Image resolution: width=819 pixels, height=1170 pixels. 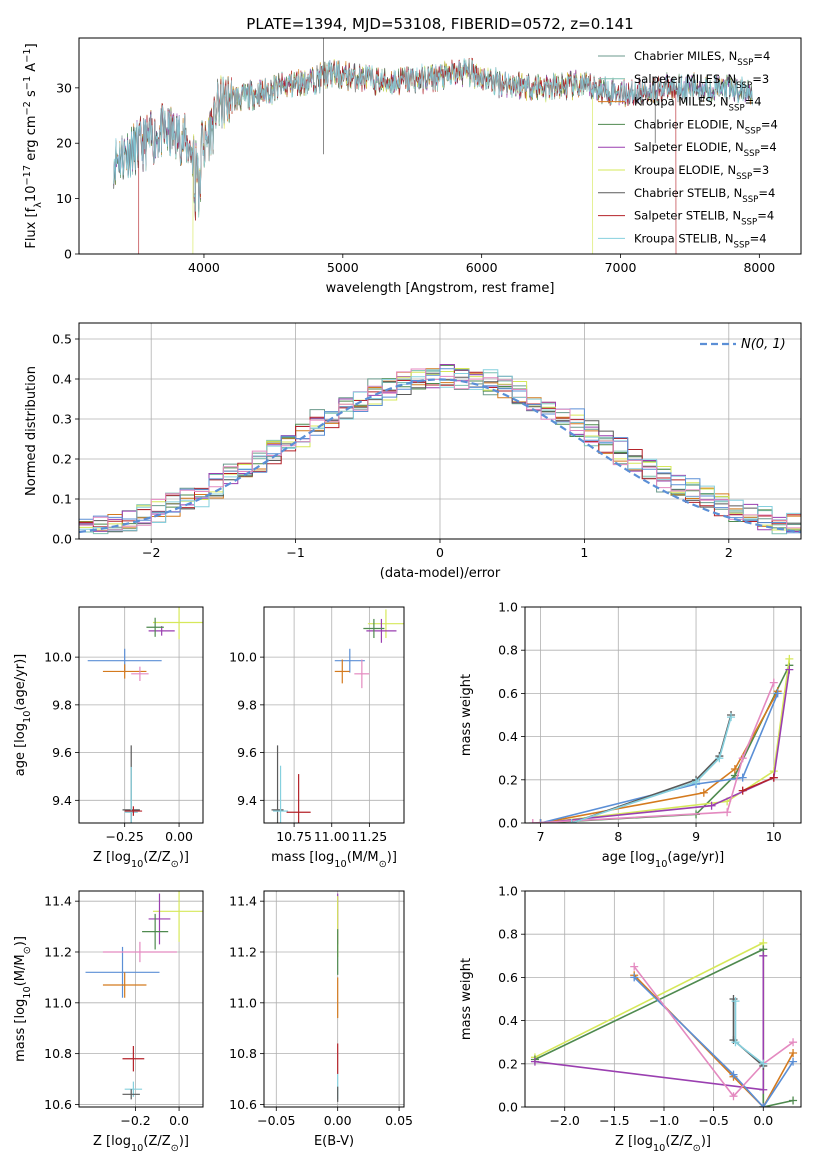 I want to click on y-tick-label: 11.4, so click(x=243, y=901).